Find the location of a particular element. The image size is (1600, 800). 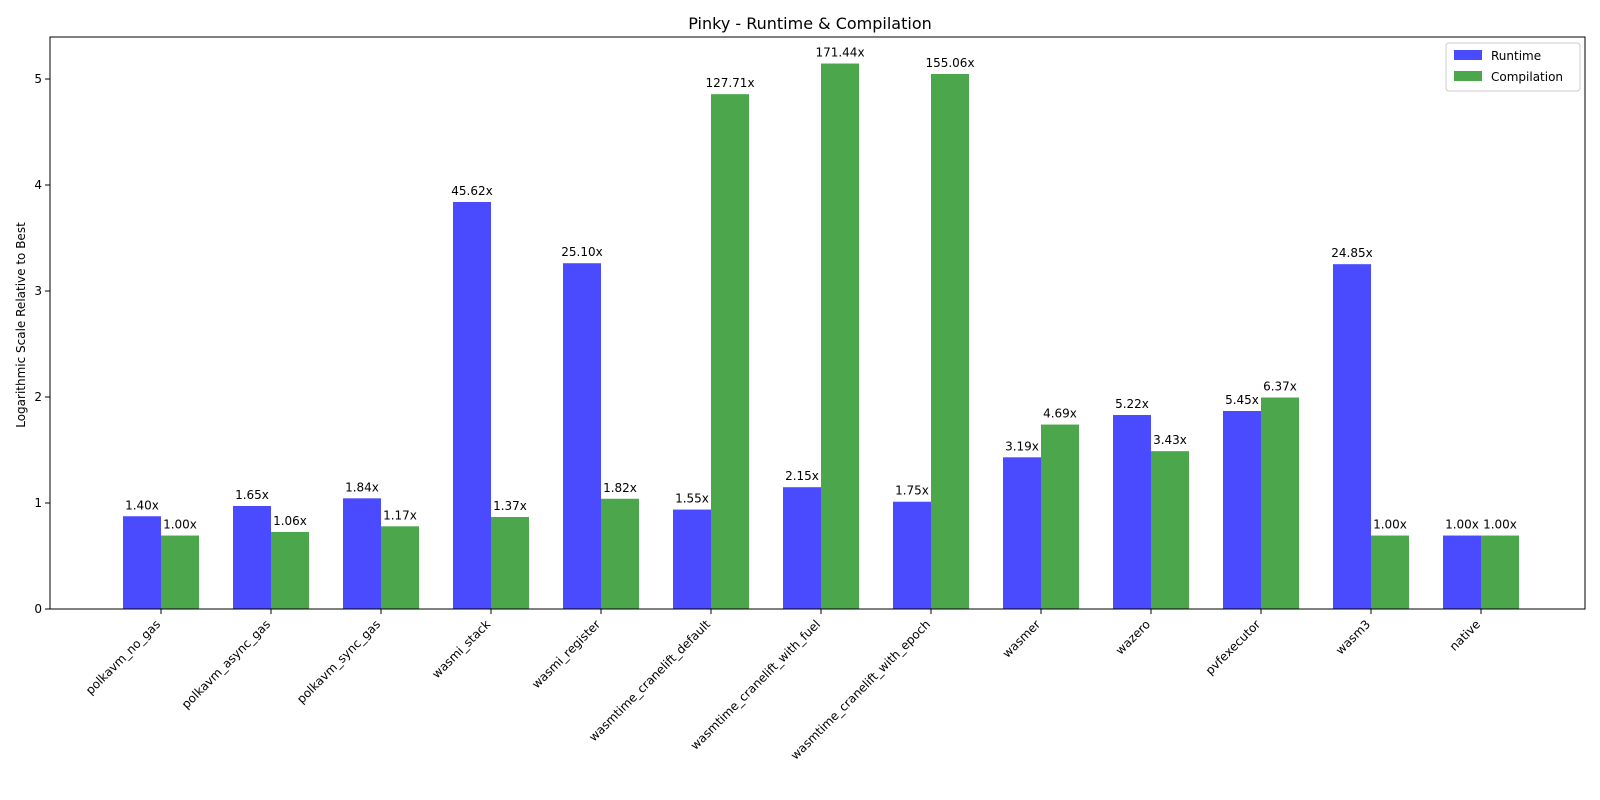

bar-label: 1.06x is located at coordinates (290, 521).